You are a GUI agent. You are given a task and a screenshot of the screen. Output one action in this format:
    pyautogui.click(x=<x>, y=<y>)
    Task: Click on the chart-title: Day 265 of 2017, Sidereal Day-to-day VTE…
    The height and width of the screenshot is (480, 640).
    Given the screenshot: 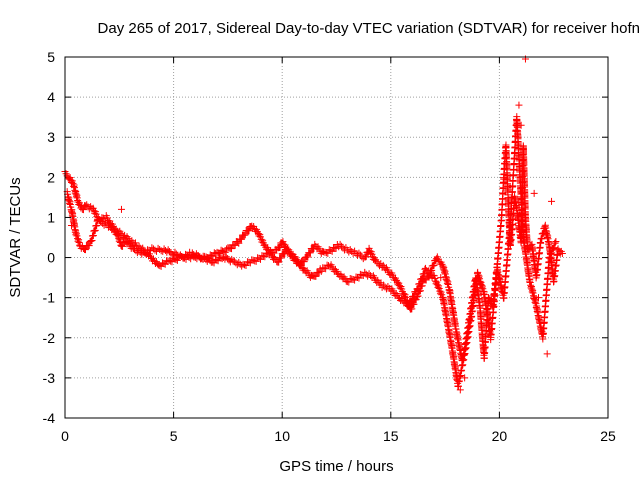 What is the action you would take?
    pyautogui.click(x=369, y=28)
    